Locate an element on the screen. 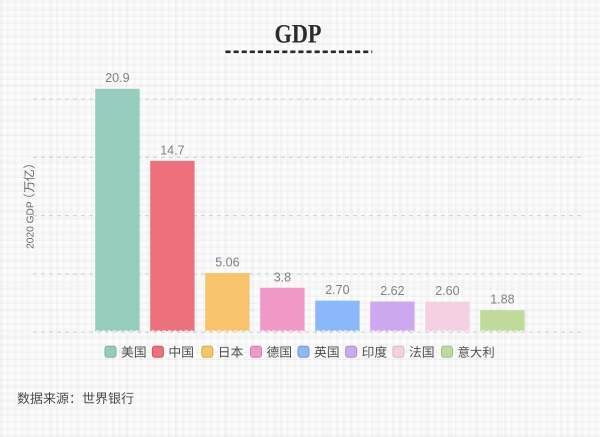  svg-text: 2.62 is located at coordinates (392, 291).